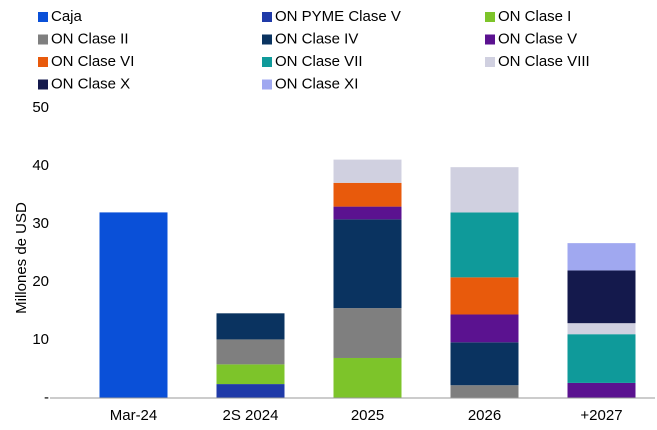 The height and width of the screenshot is (430, 657). What do you see at coordinates (46, 397) in the screenshot?
I see `y-tick-label: -` at bounding box center [46, 397].